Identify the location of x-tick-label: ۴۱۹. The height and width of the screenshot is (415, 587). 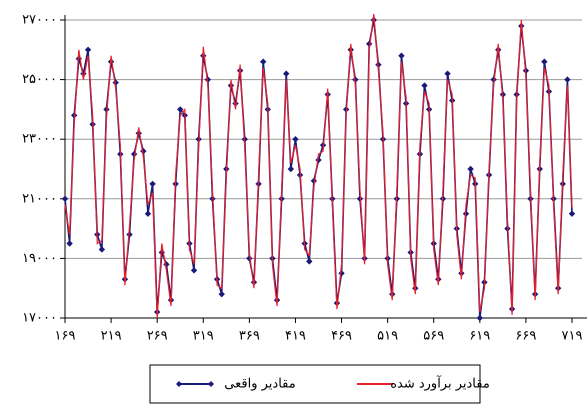
(295, 336).